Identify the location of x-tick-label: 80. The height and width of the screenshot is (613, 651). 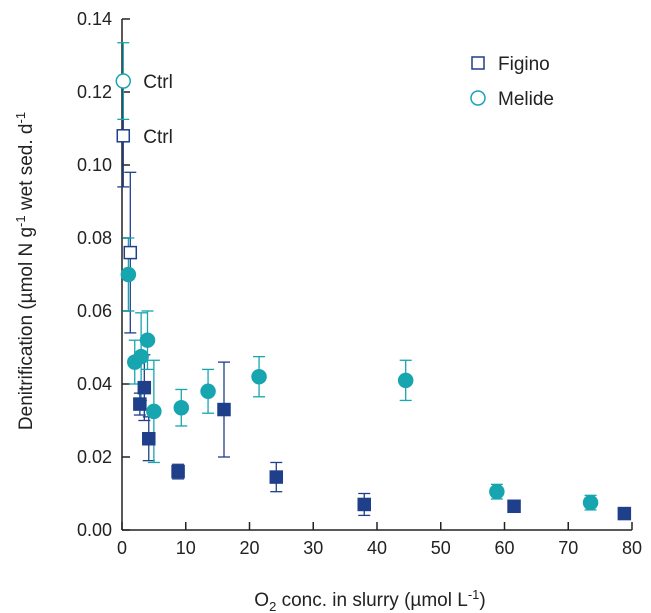
(632, 548).